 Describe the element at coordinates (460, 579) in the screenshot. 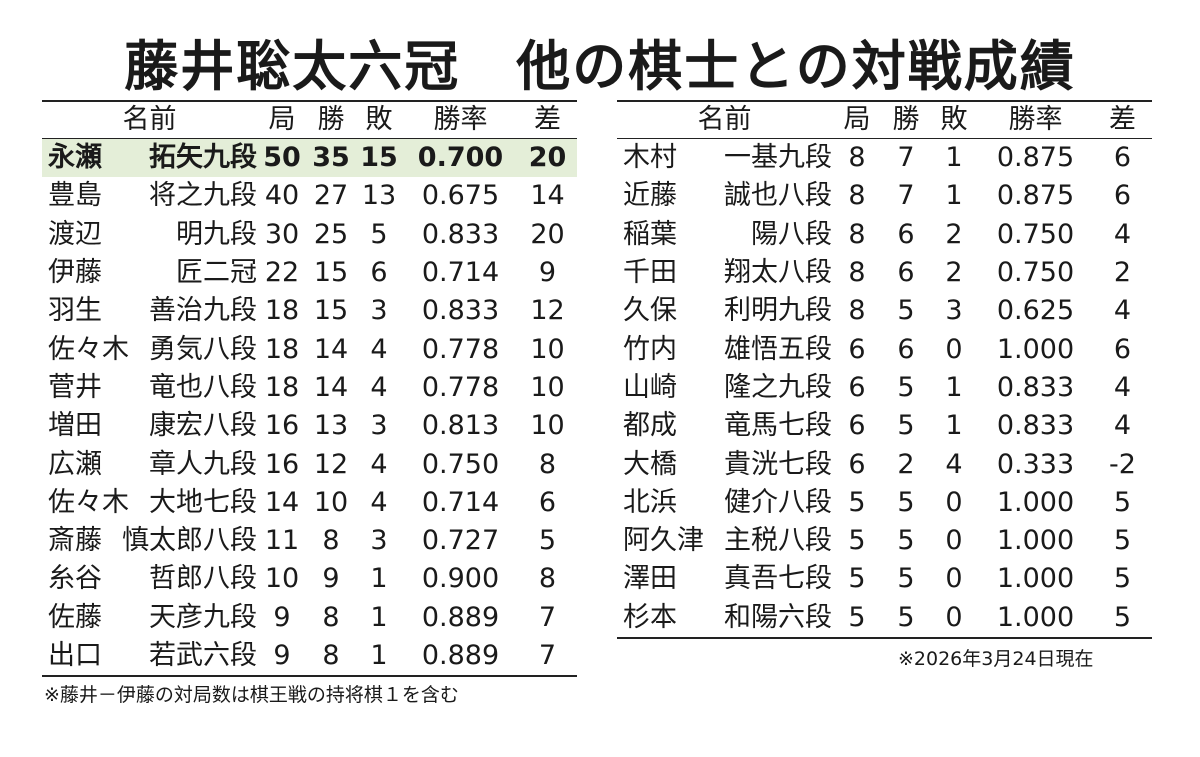

I see `win-rate-cell: 0.900` at that location.